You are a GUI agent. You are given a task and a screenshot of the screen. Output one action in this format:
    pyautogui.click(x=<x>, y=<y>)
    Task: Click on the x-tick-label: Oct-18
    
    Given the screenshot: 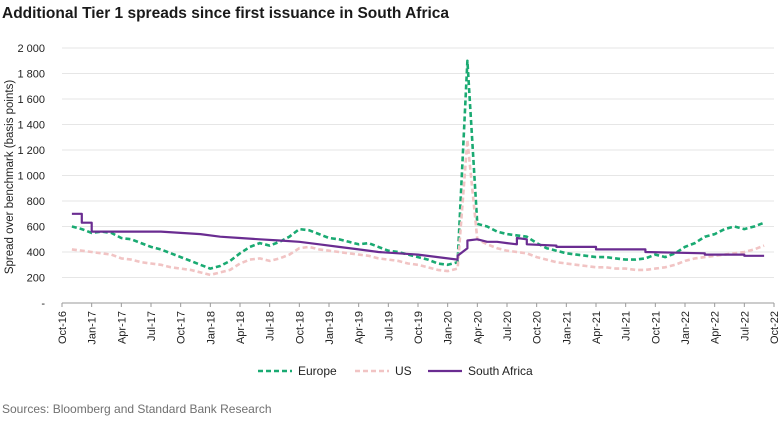 What is the action you would take?
    pyautogui.click(x=300, y=327)
    